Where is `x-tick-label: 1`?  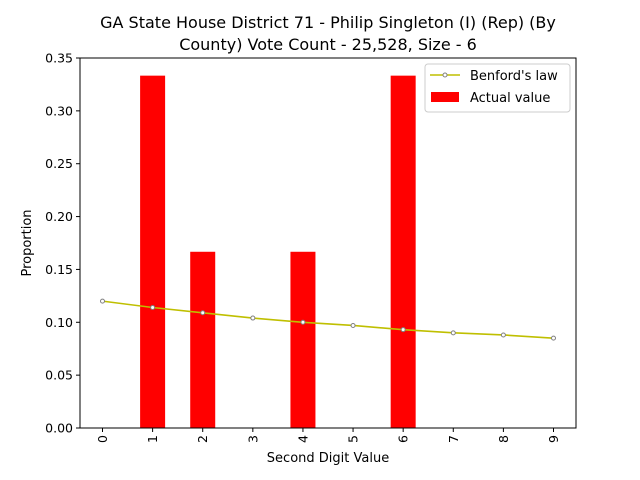
x-tick-label: 1 is located at coordinates (152, 439).